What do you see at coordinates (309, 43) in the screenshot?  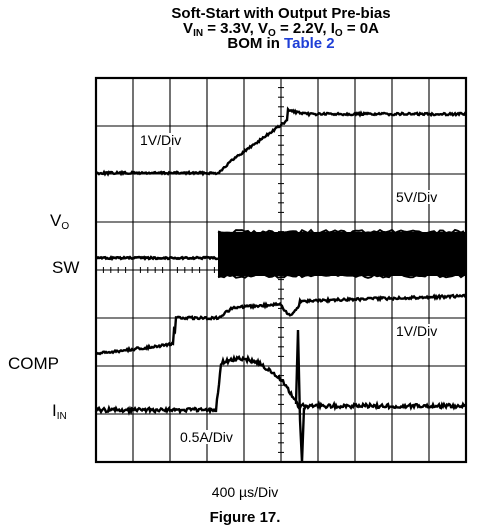 I see `table-2-link: Table 2` at bounding box center [309, 43].